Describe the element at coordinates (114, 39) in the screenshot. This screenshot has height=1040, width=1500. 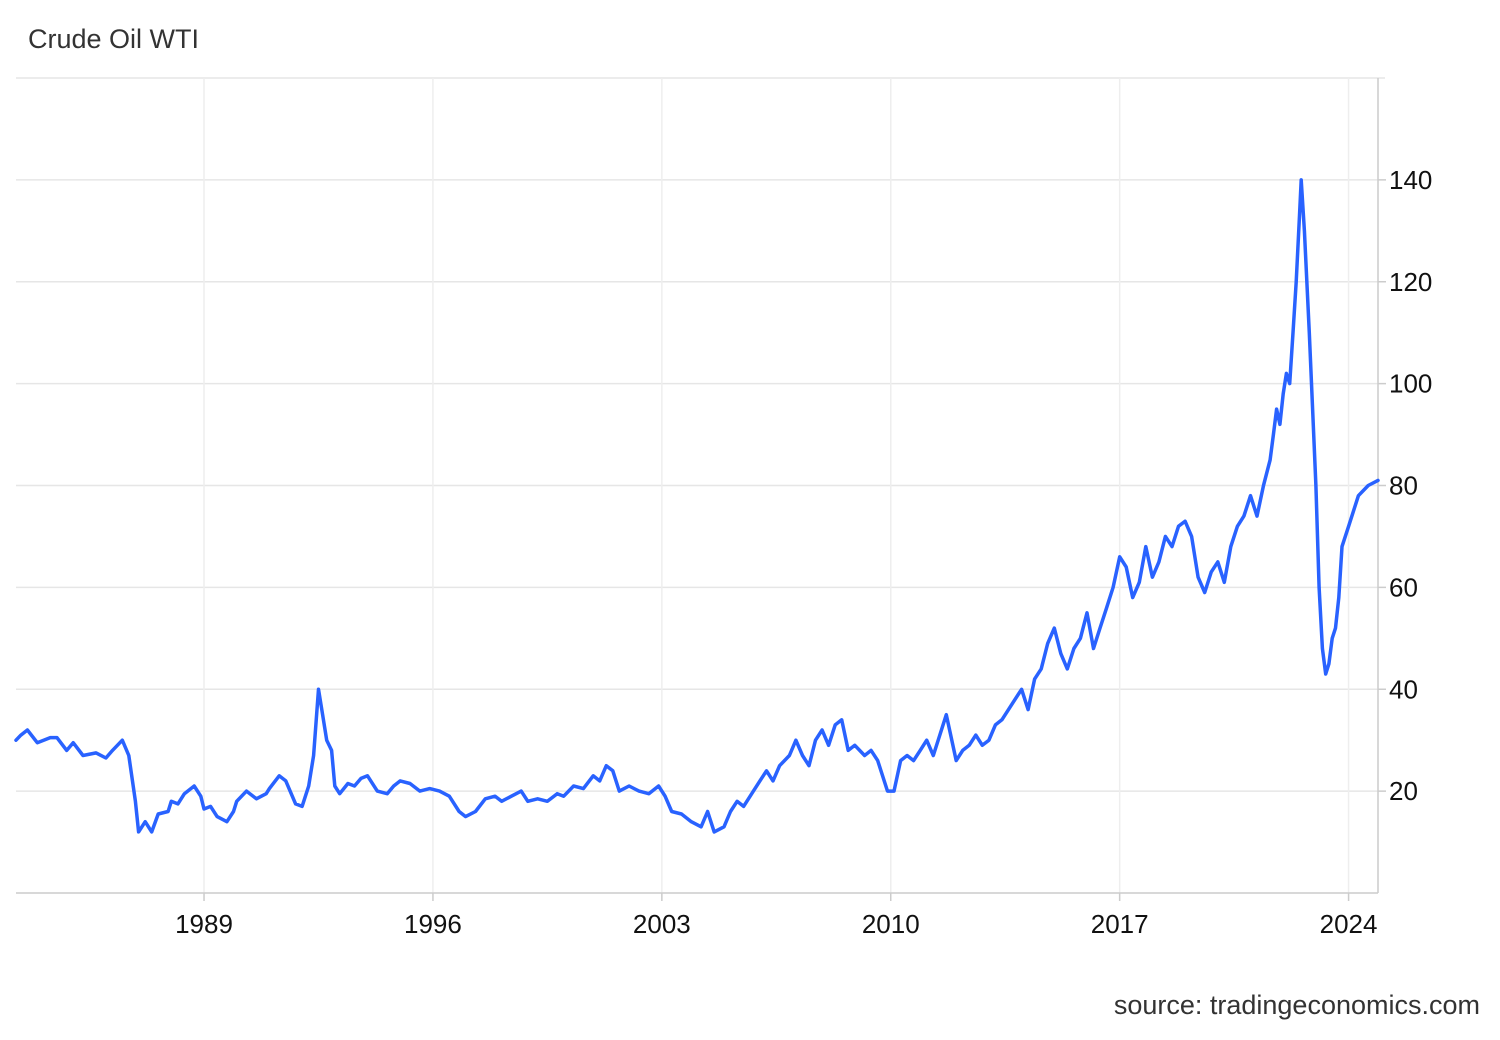
I see `chart-title: Crude Oil WTI` at that location.